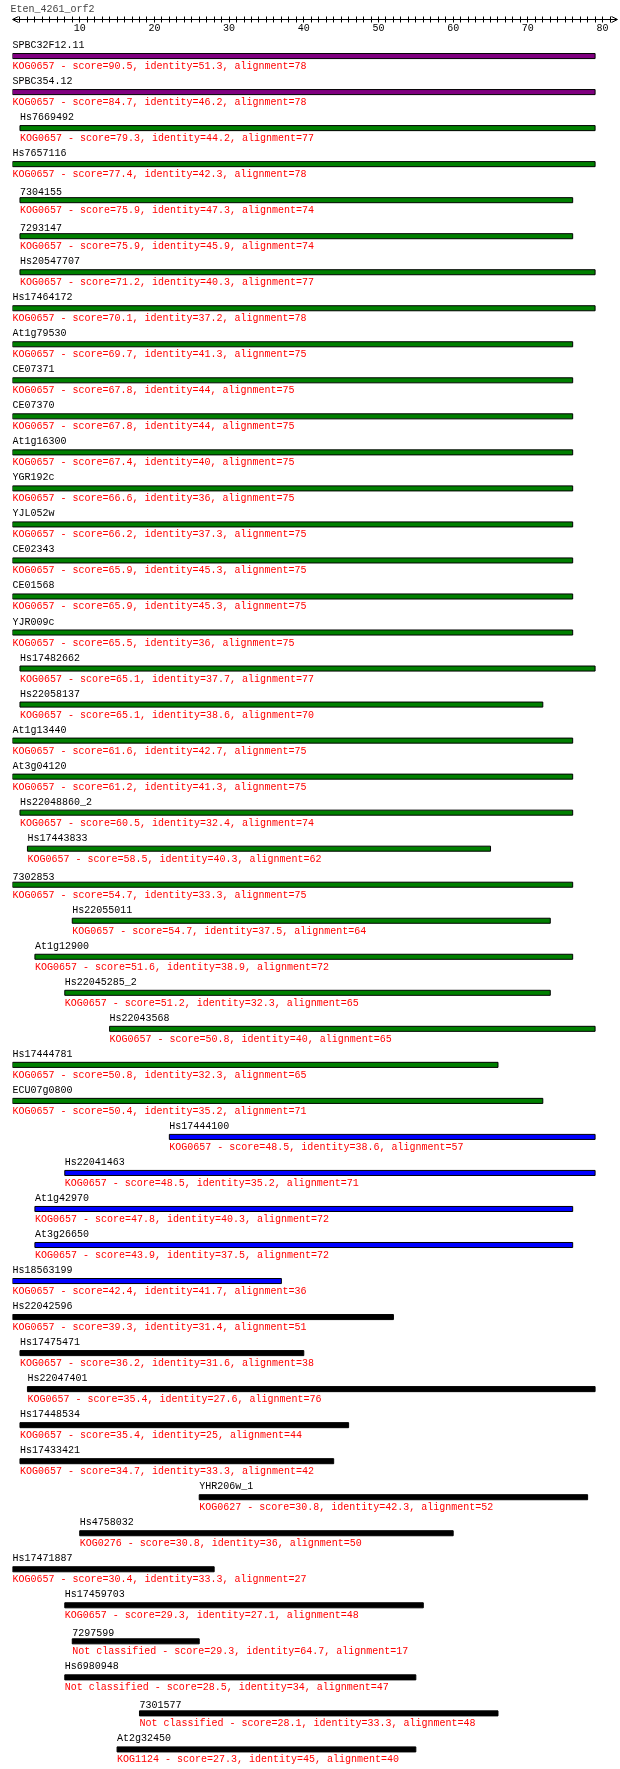 The image size is (620, 1769). What do you see at coordinates (159, 1075) in the screenshot?
I see `data-label: KOG0657 - score=50.8, identity=32.3, alignment=65` at bounding box center [159, 1075].